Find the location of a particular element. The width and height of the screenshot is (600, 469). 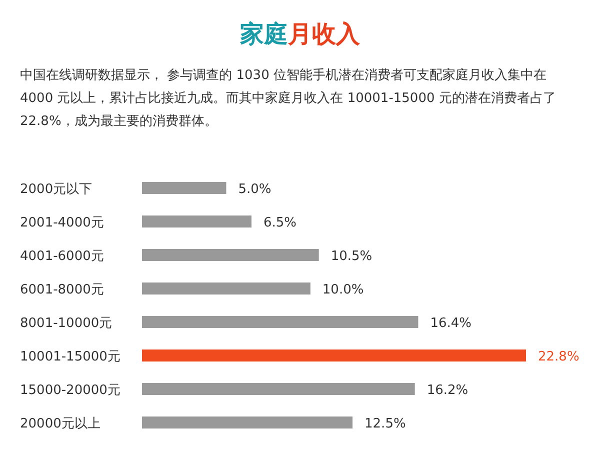

data-label: 12.5% is located at coordinates (385, 424).